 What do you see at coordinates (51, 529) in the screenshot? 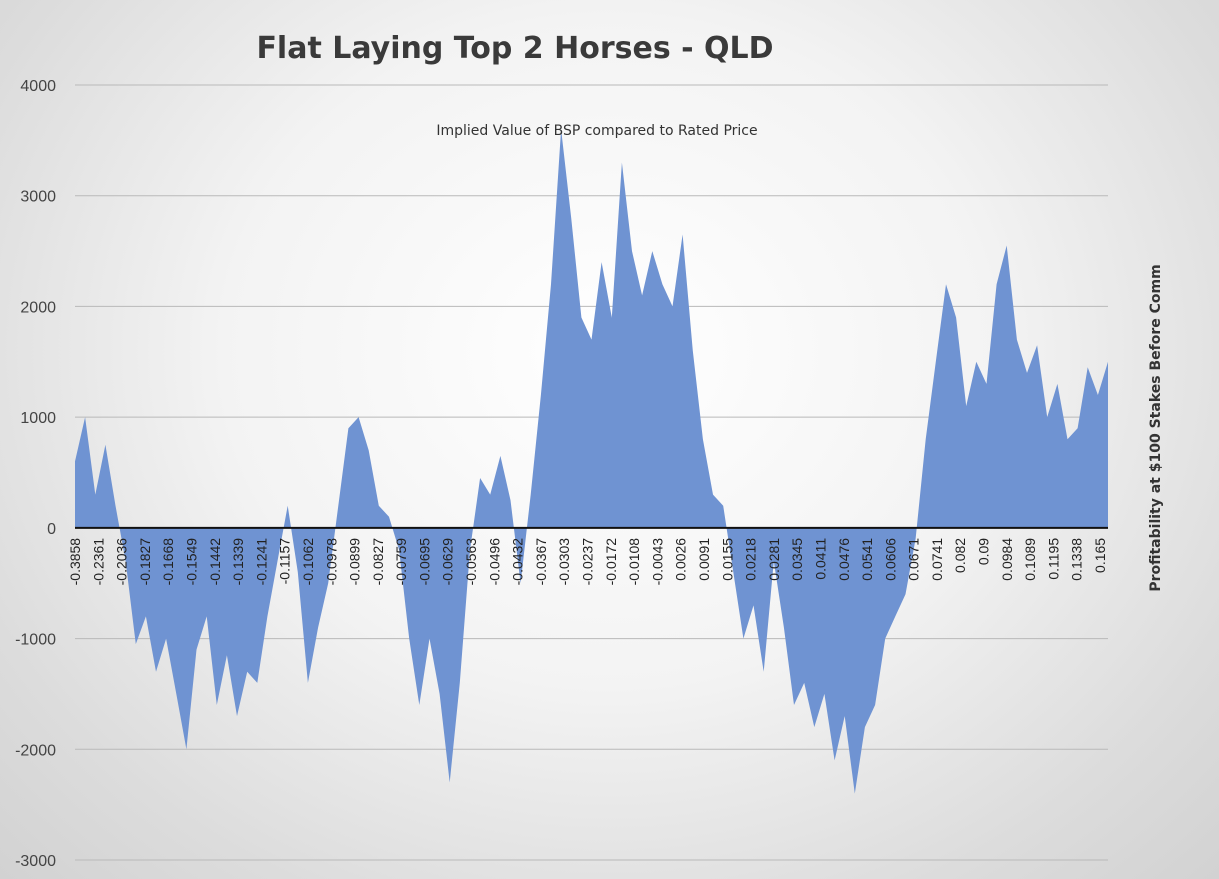
I see `y-tick-label: 0` at bounding box center [51, 529].